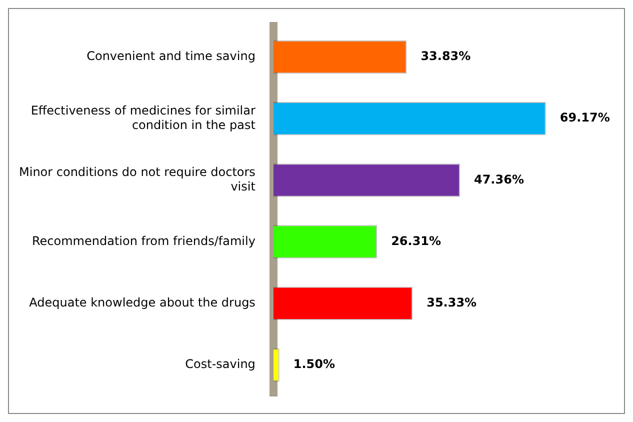  I want to click on y-tick-label: Adequate knowledge about the drugs, so click(142, 303).